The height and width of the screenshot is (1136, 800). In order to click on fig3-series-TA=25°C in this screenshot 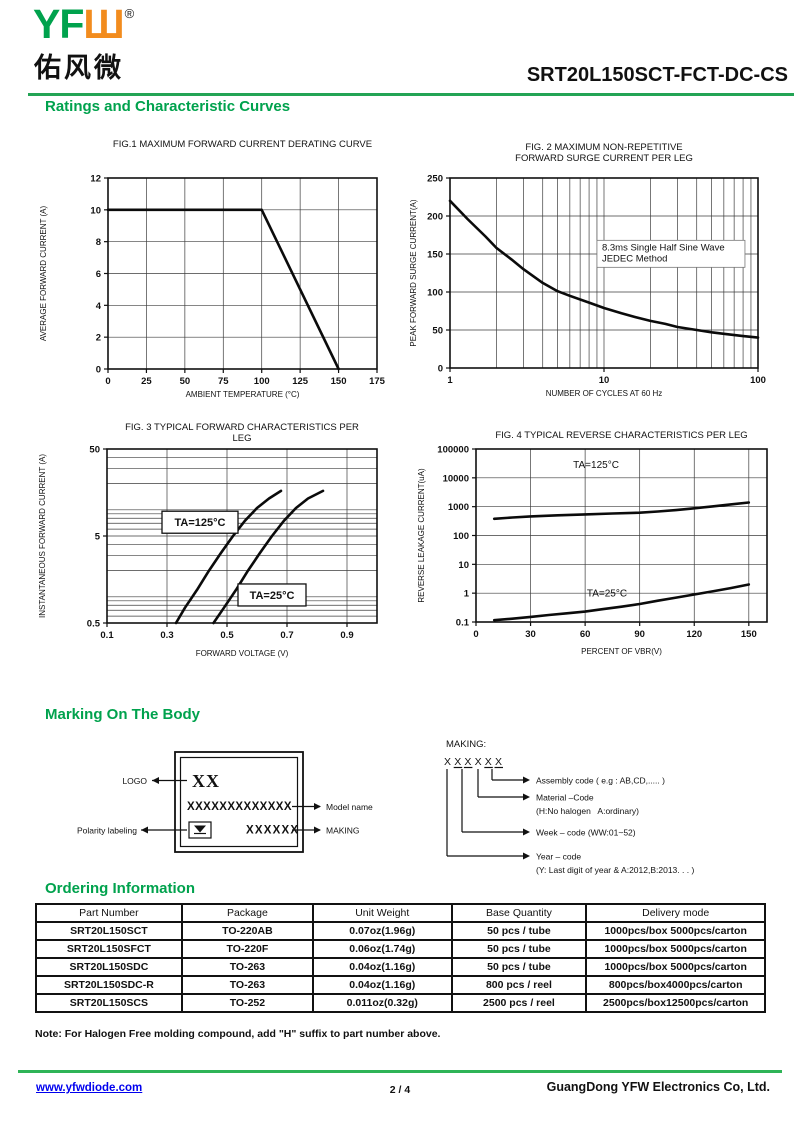, I will do `click(268, 557)`.